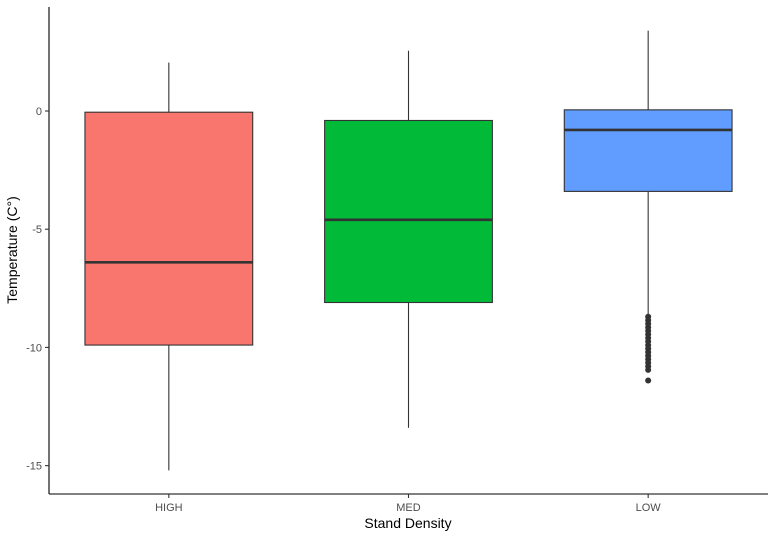 The height and width of the screenshot is (538, 776). What do you see at coordinates (648, 207) in the screenshot?
I see `box-group-low` at bounding box center [648, 207].